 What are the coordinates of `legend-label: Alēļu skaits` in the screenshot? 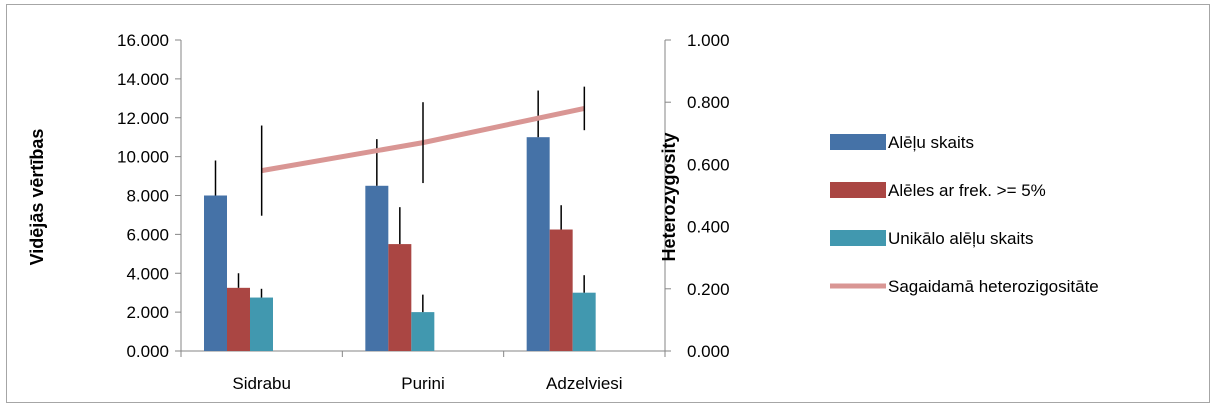 It's located at (931, 142).